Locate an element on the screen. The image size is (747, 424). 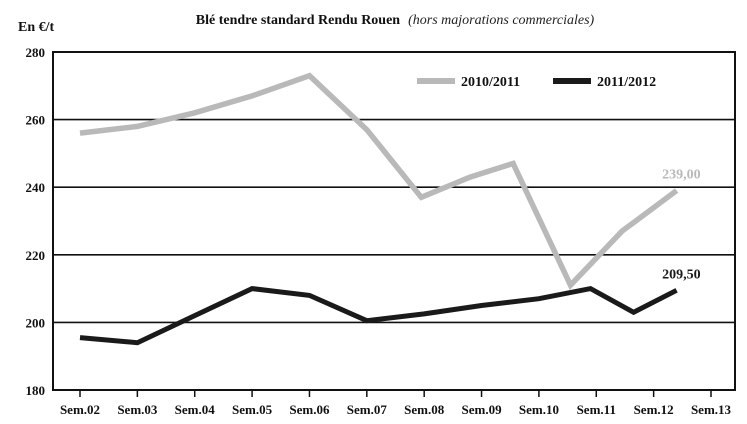
legend-label-2: 2011/2012 is located at coordinates (626, 82).